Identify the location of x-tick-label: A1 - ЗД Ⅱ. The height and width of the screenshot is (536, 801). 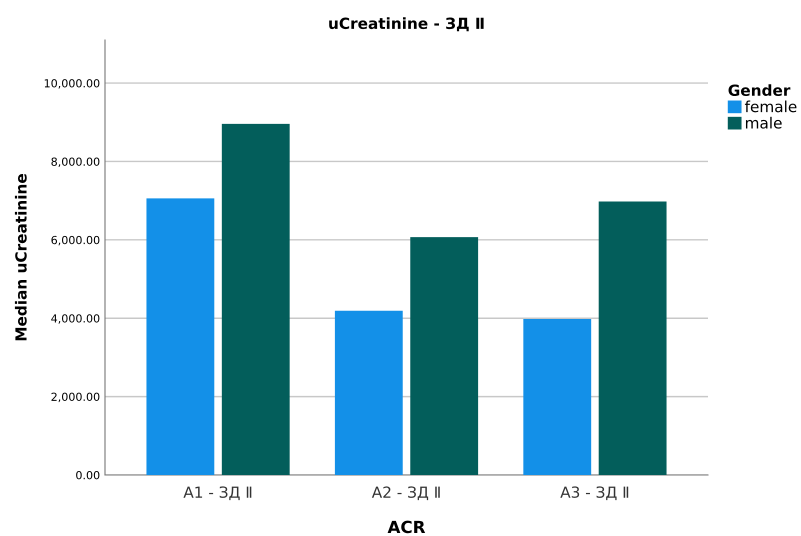
(217, 493).